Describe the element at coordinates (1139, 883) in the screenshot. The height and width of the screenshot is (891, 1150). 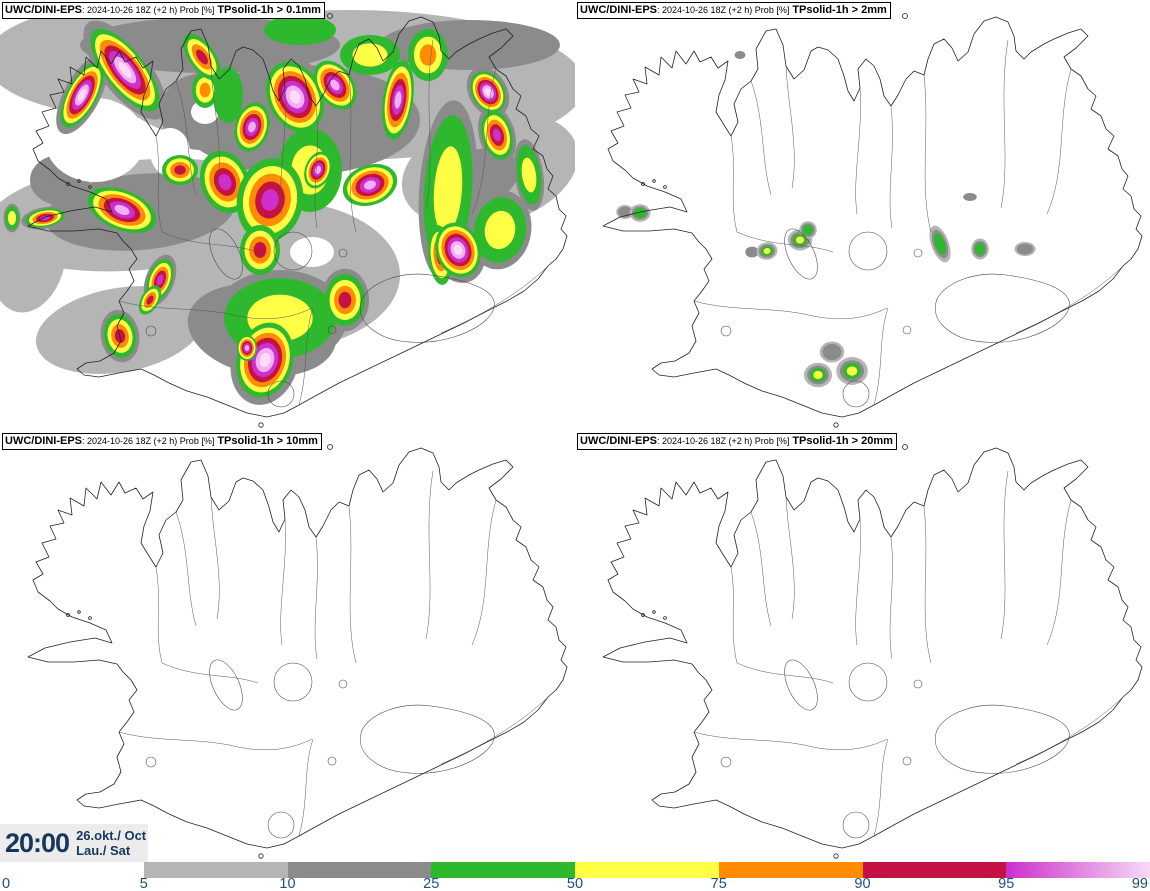
I see `colorbar-tick: 99` at that location.